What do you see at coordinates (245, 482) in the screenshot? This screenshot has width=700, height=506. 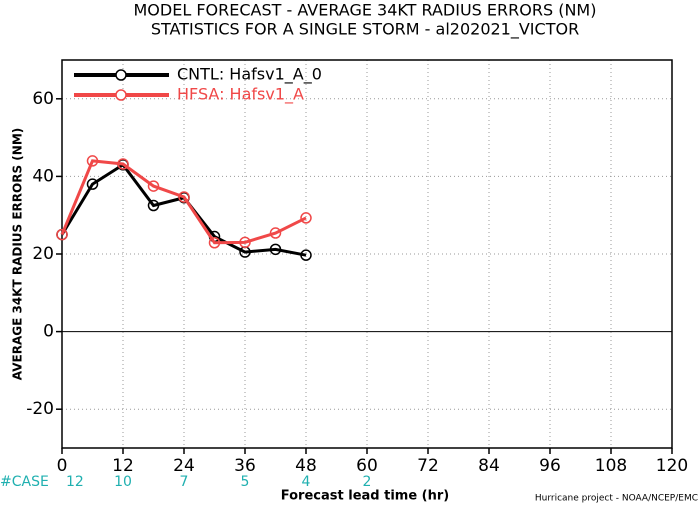 I see `case-count: 5` at bounding box center [245, 482].